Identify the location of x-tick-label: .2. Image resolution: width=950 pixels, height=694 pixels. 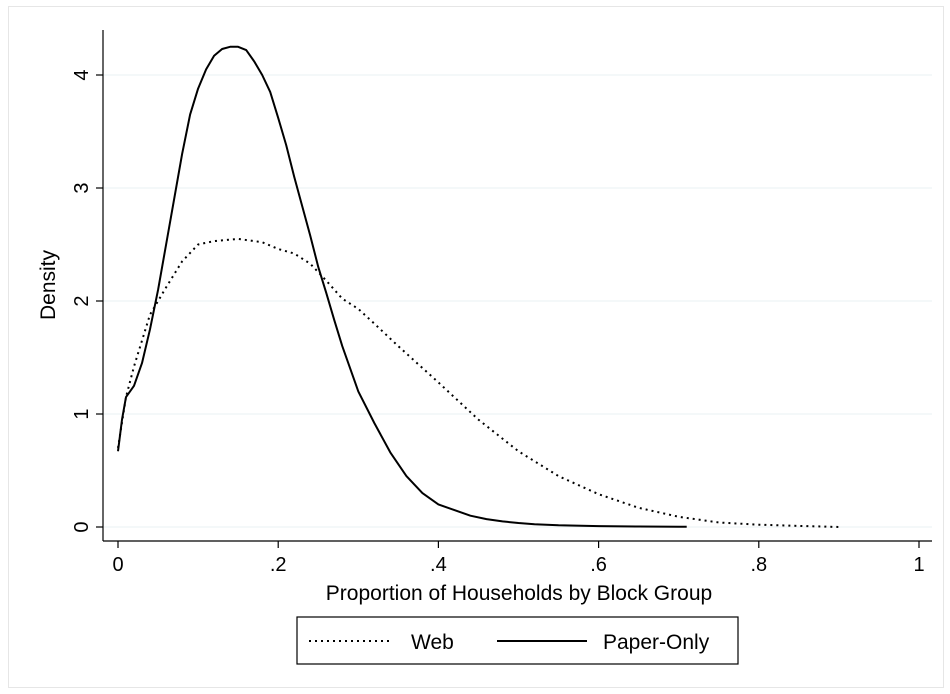
(278, 565).